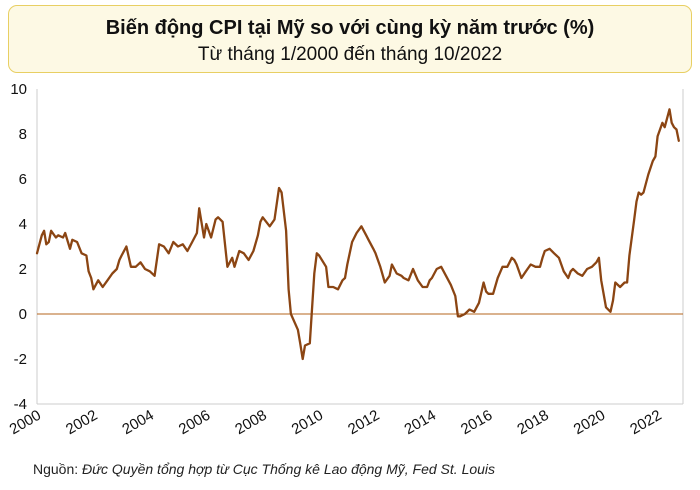 The height and width of the screenshot is (490, 700). I want to click on y-tick-label: 8, so click(23, 134).